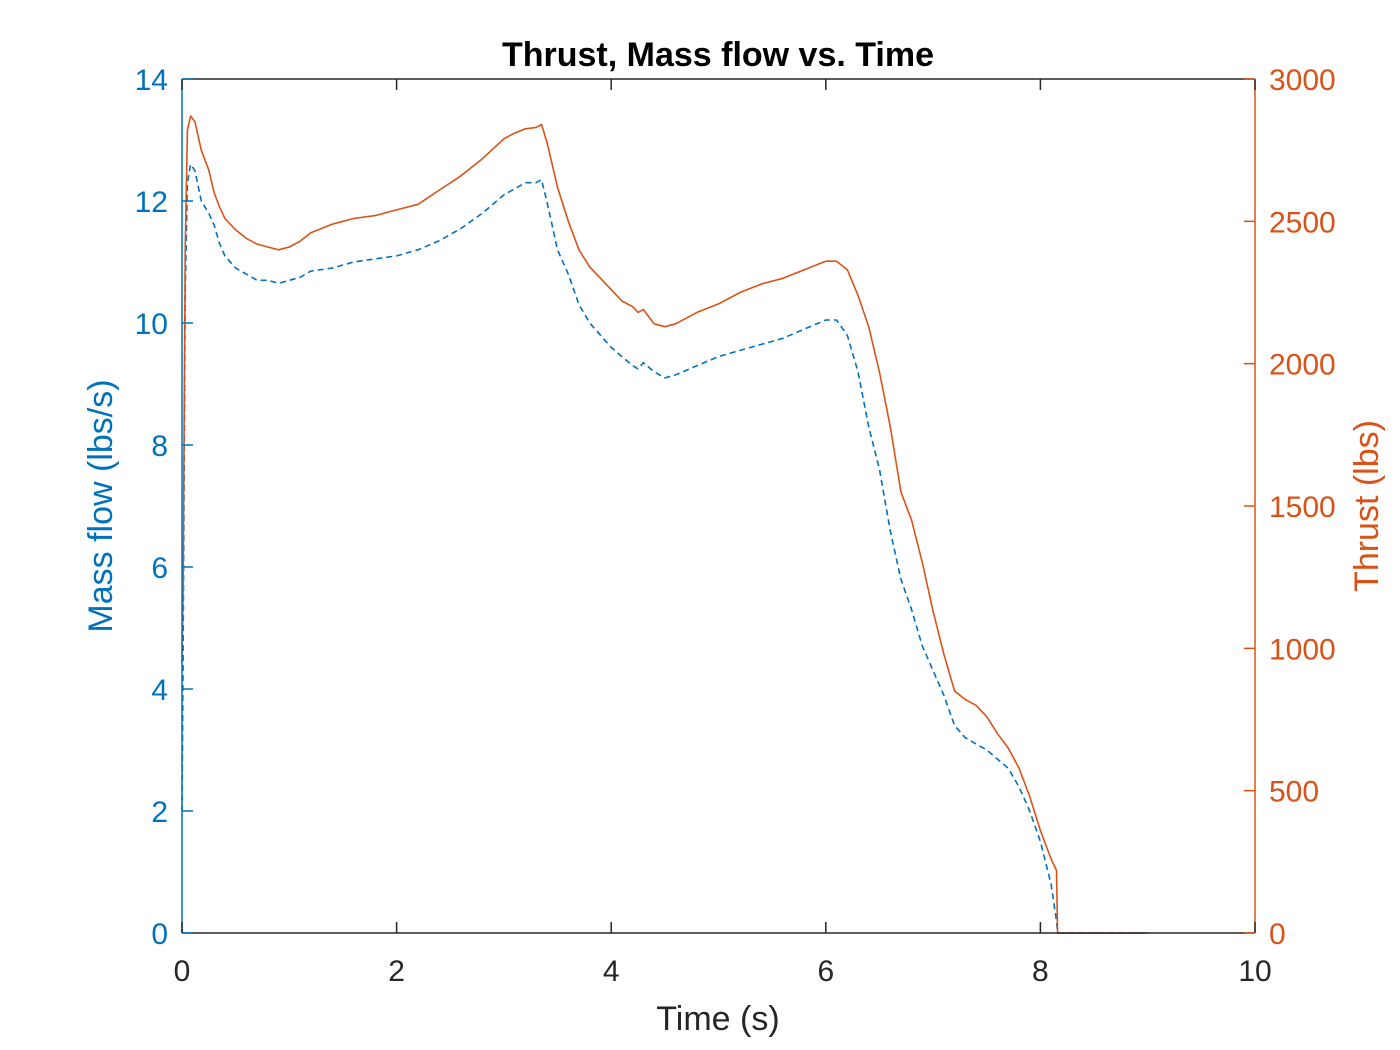  I want to click on x-tick-label: 0, so click(182, 971).